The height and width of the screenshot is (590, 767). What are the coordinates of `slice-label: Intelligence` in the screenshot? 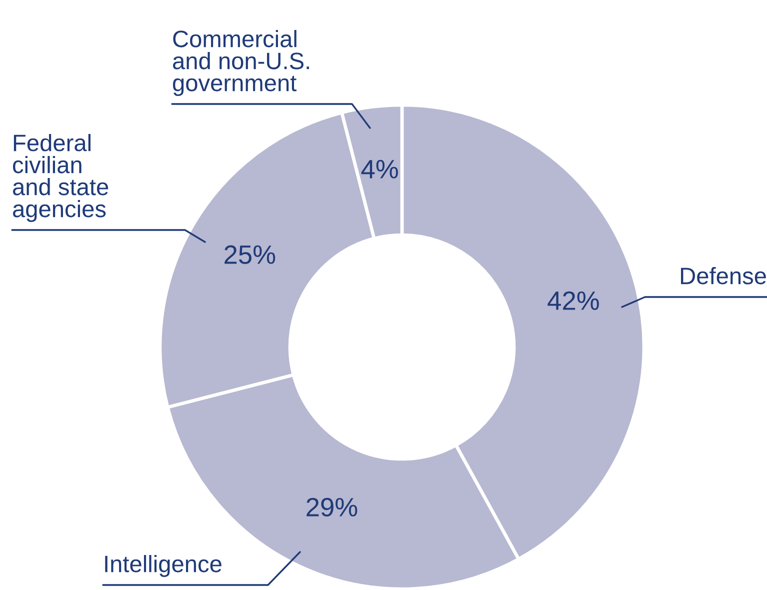 It's located at (163, 565).